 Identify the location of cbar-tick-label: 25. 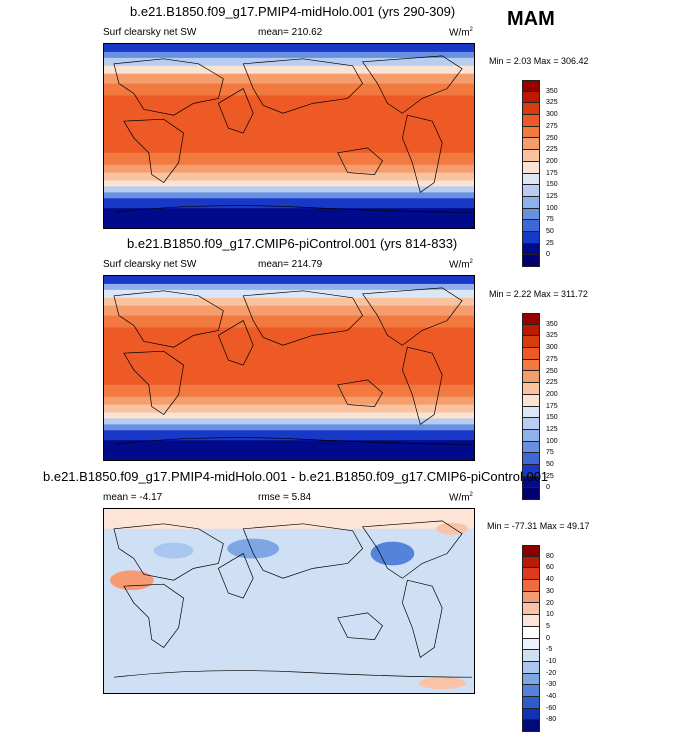
(550, 476).